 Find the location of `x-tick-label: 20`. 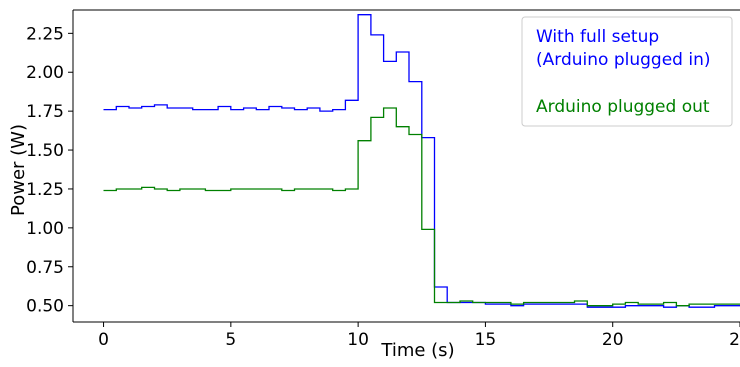

x-tick-label: 20 is located at coordinates (613, 340).